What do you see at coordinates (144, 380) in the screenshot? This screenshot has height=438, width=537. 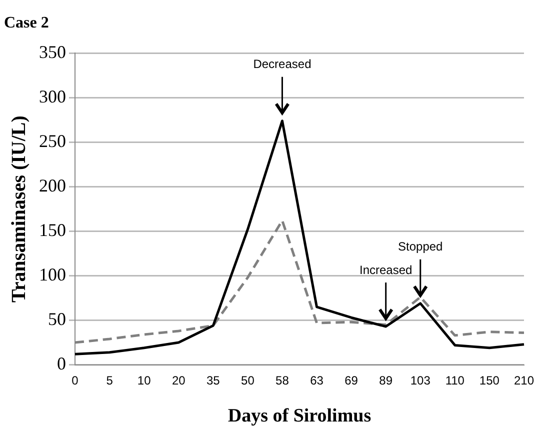 I see `x-tick-label: 10` at bounding box center [144, 380].